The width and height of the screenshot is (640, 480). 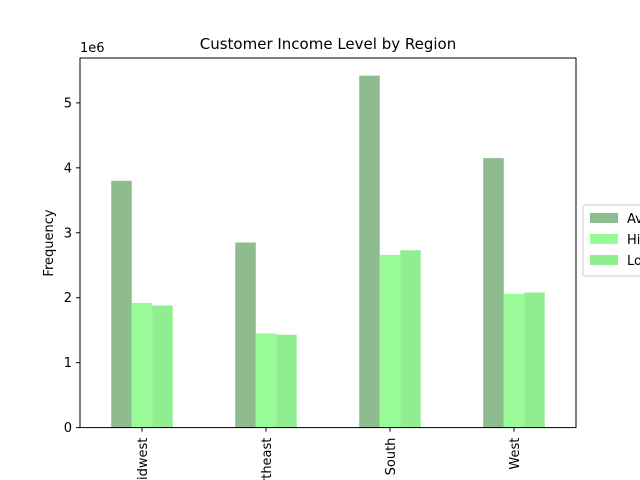 What do you see at coordinates (68, 103) in the screenshot?
I see `y-tick-label: 5` at bounding box center [68, 103].